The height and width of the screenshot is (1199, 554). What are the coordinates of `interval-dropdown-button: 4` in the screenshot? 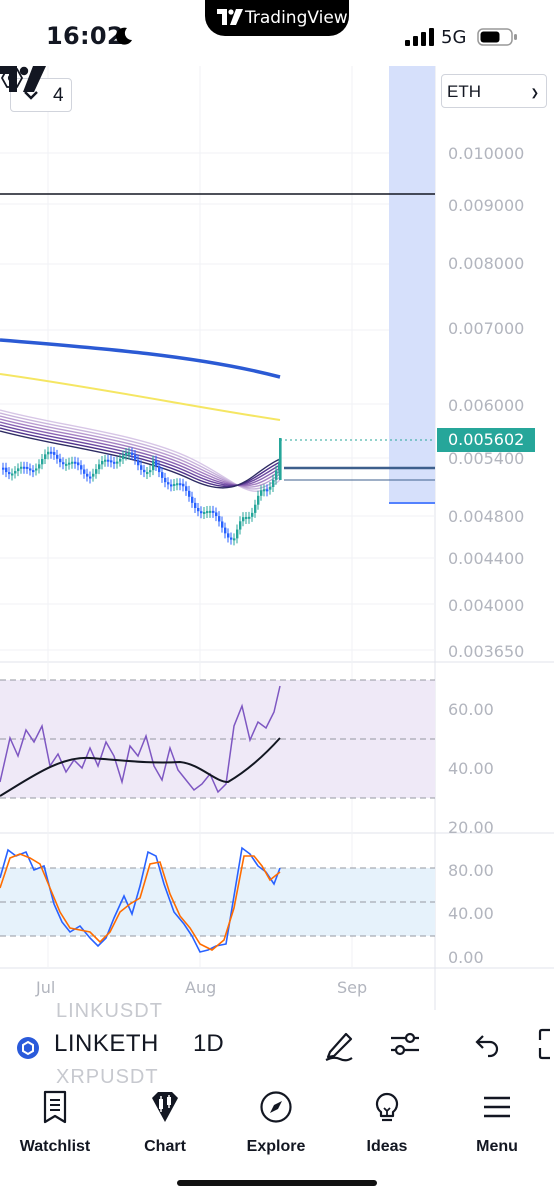 It's located at (41, 95).